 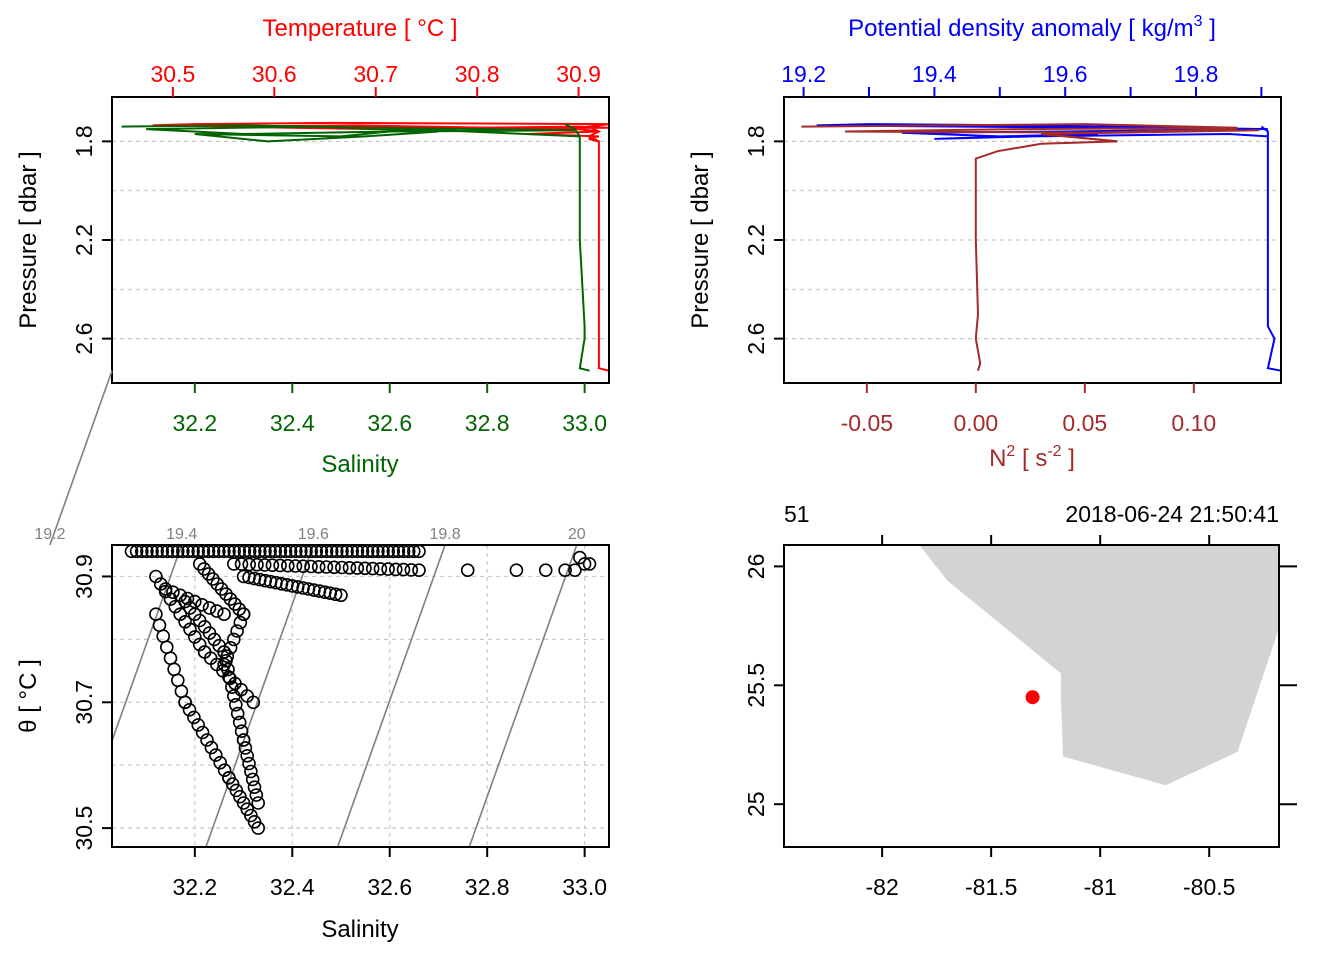 I want to click on temperature-tick-label: 30.5, so click(x=172, y=74).